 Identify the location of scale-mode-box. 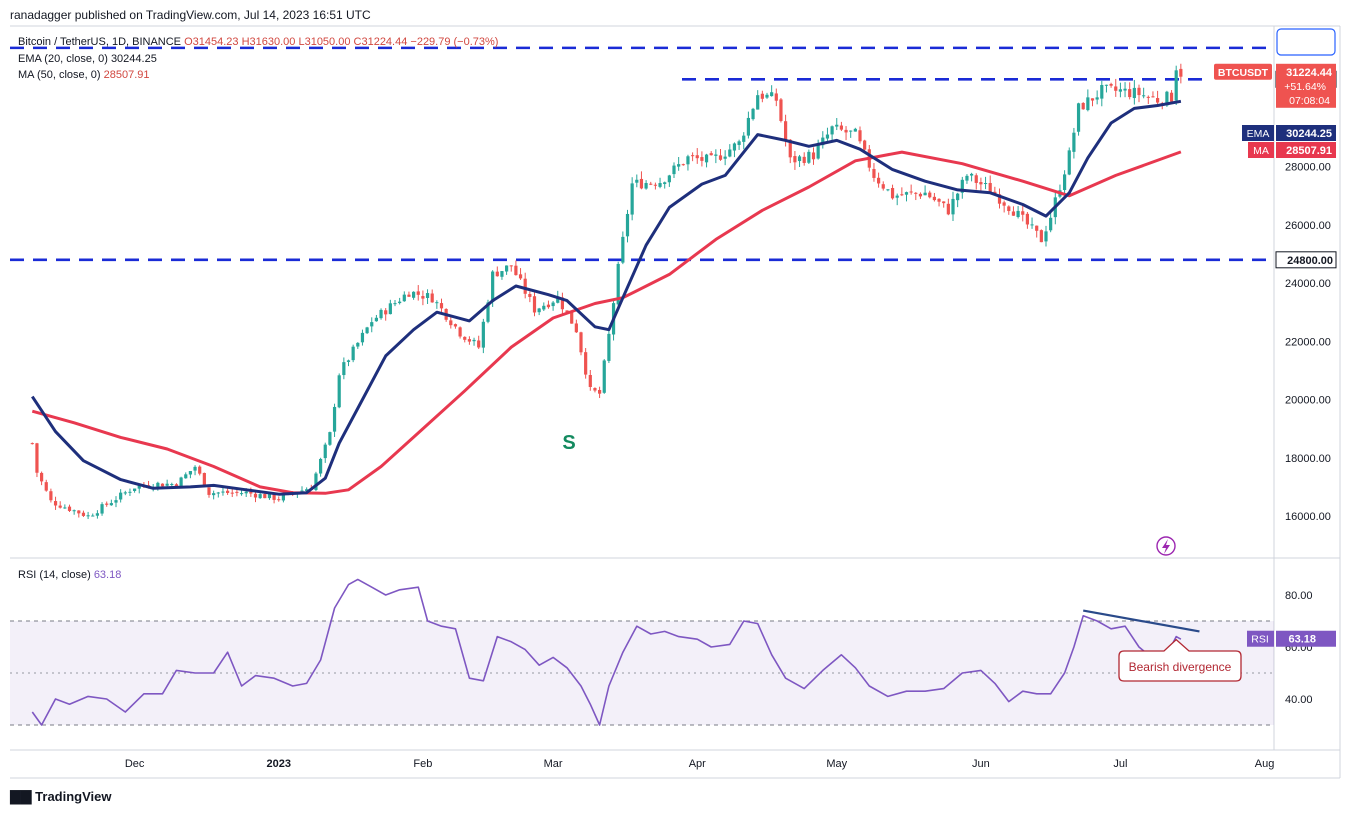
(1306, 42).